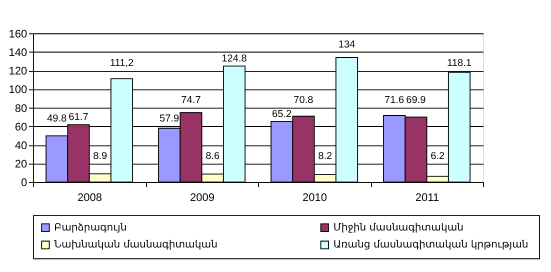  What do you see at coordinates (21, 164) in the screenshot?
I see `y-tick-label: 20` at bounding box center [21, 164].